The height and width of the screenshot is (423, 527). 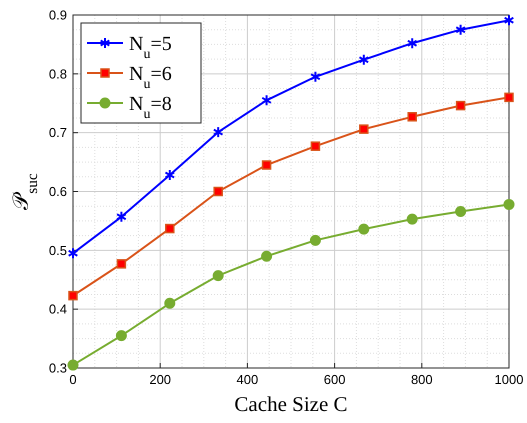 What do you see at coordinates (57, 368) in the screenshot?
I see `y-tick-label: 0.3` at bounding box center [57, 368].